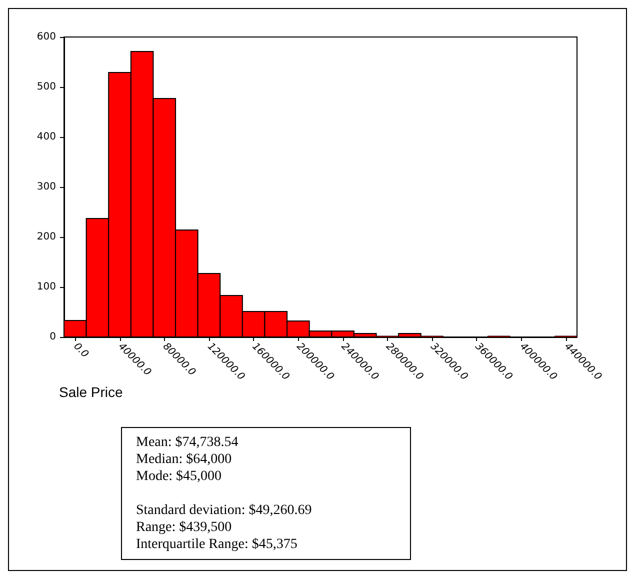 This screenshot has width=637, height=581. What do you see at coordinates (91, 392) in the screenshot?
I see `x-axis-title: Sale Price` at bounding box center [91, 392].